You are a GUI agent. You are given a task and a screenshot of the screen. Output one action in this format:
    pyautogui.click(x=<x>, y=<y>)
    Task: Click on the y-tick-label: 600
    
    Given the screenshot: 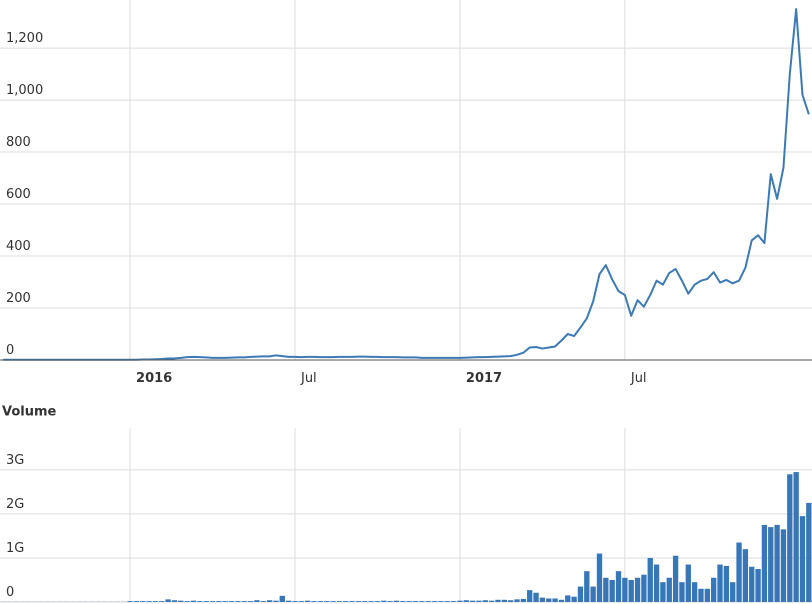 What is the action you would take?
    pyautogui.click(x=18, y=194)
    